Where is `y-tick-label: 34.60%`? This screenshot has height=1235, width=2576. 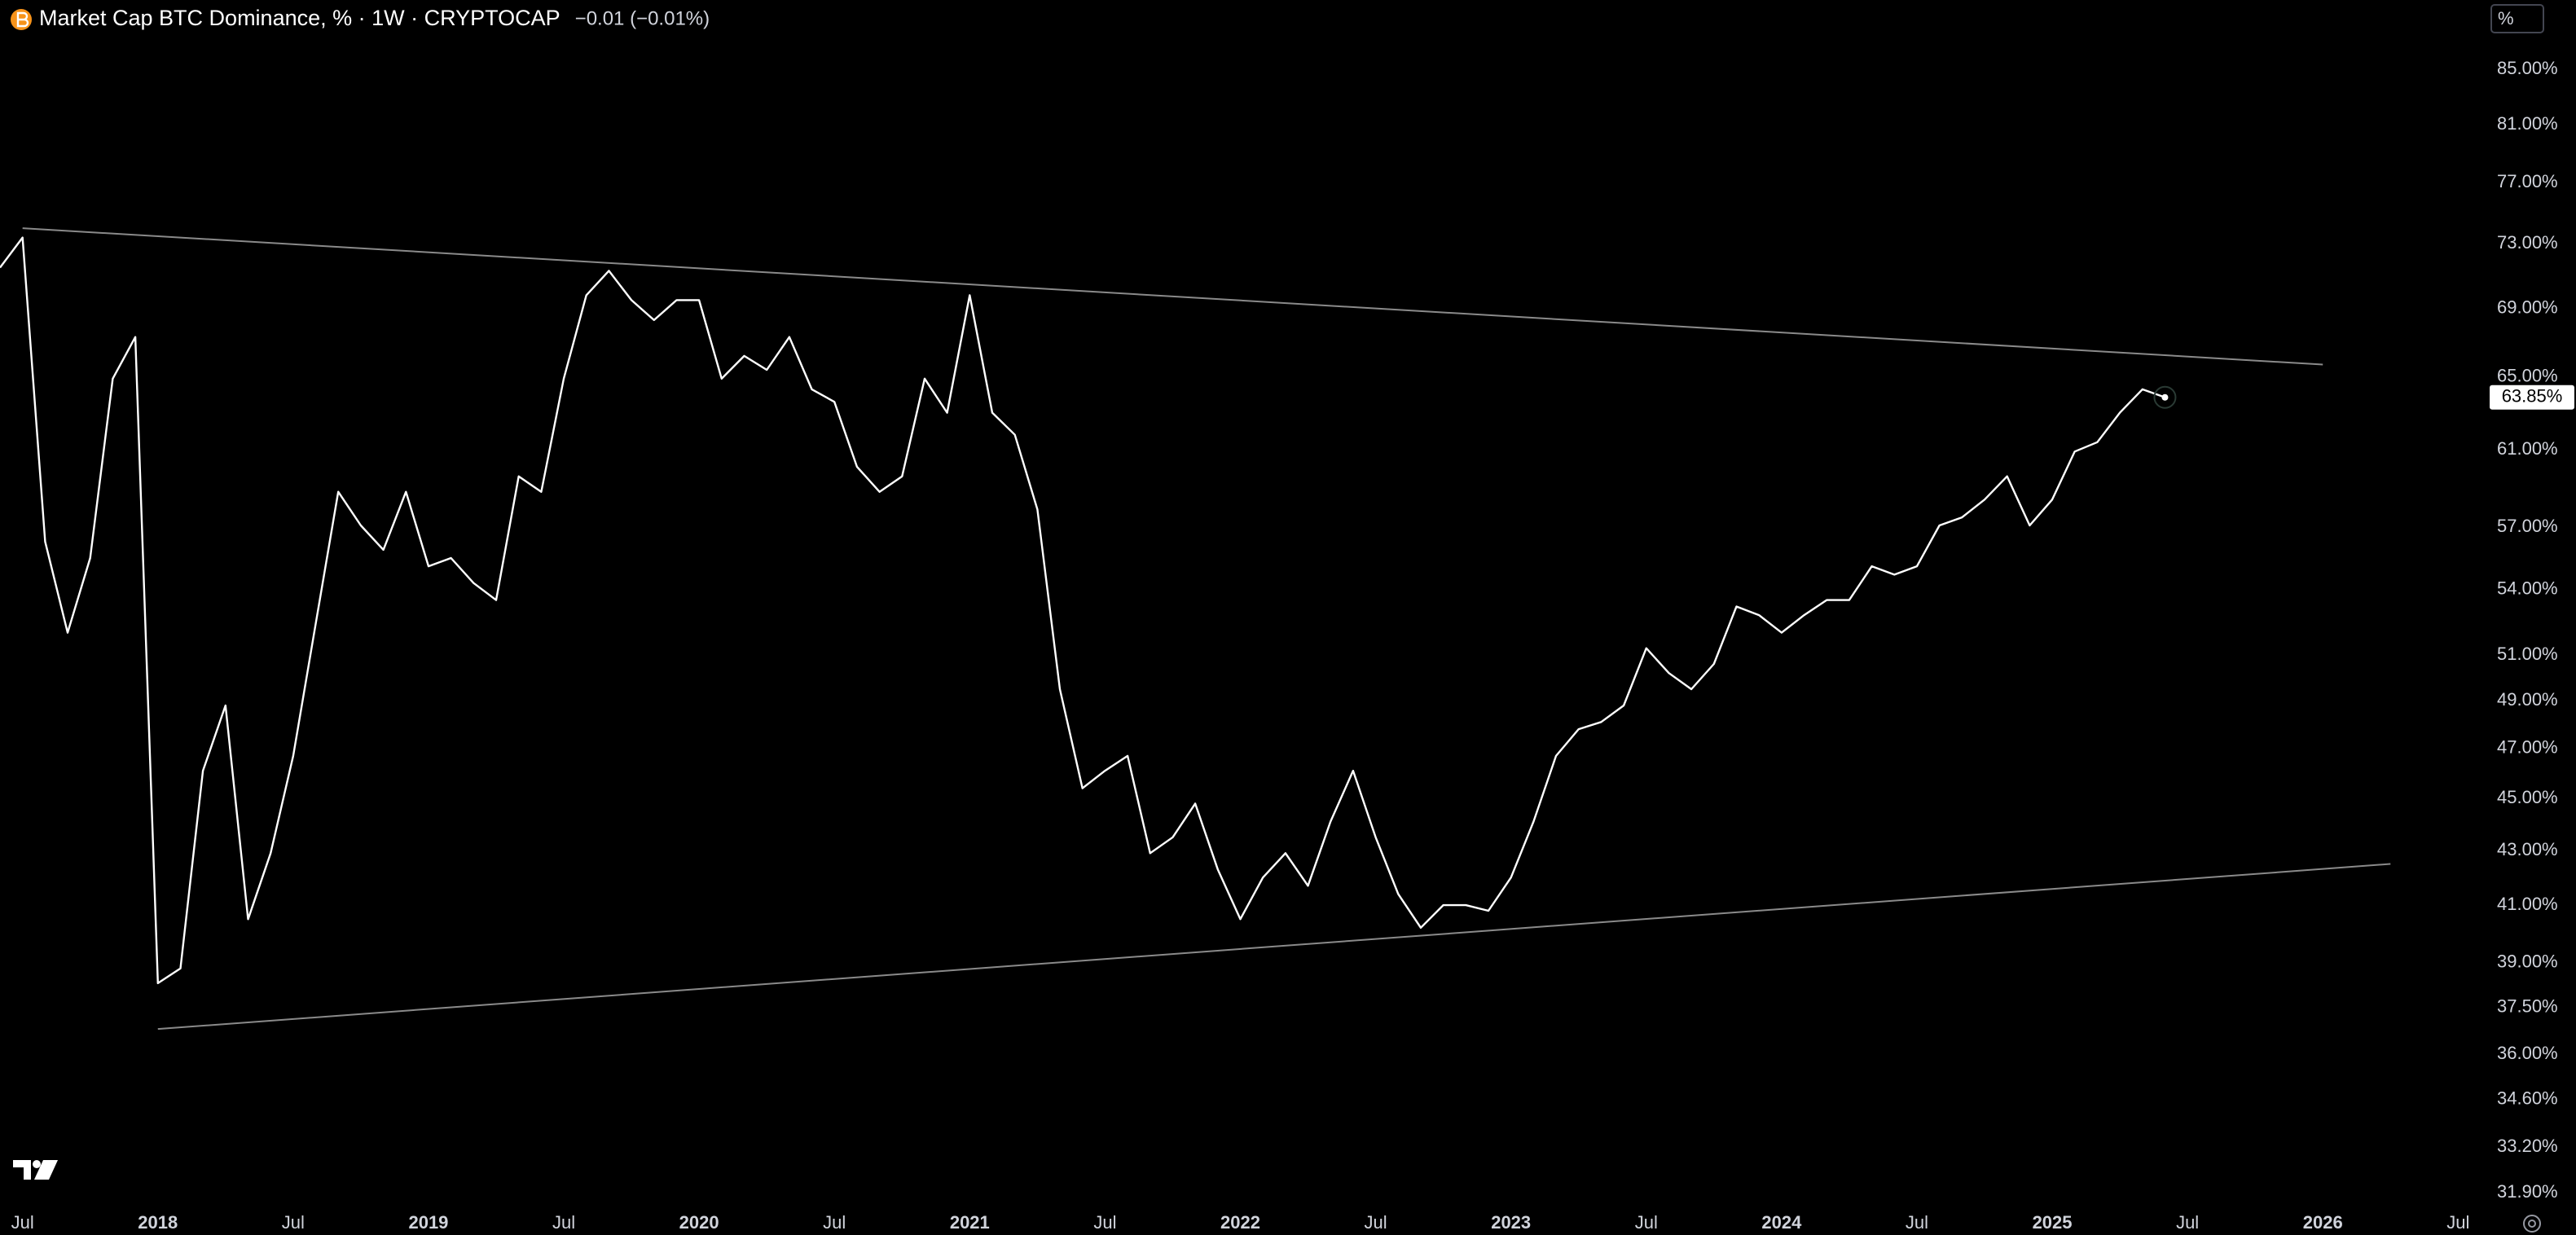 y-tick-label: 34.60% is located at coordinates (2527, 1098).